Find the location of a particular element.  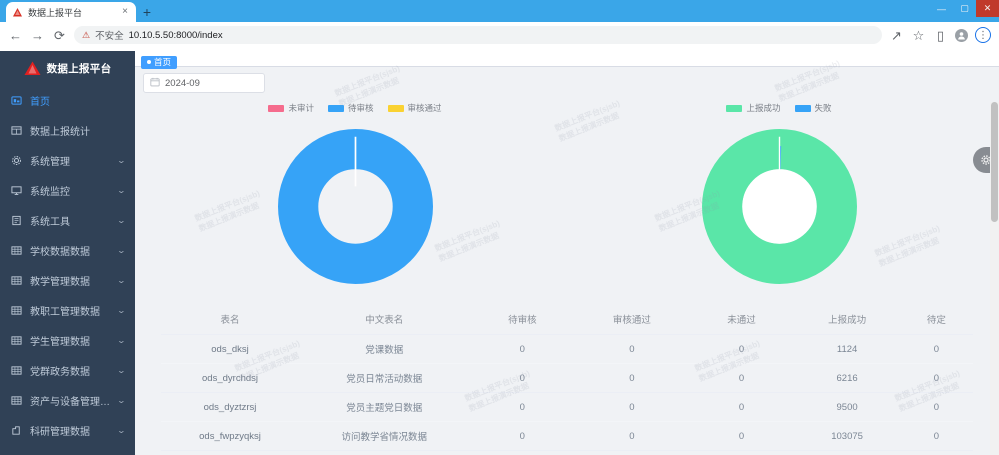

chart-legend: 未审计 待审核 审核通过 is located at coordinates (355, 108).